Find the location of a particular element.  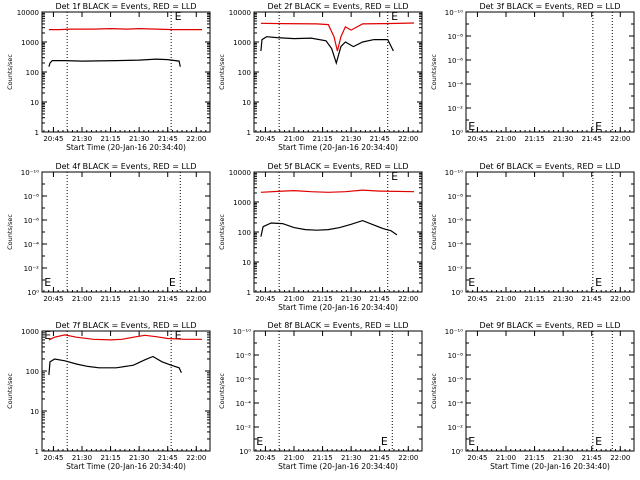

plot-title: Det 1f BLACK = Events, RED = LLD is located at coordinates (125, 6).